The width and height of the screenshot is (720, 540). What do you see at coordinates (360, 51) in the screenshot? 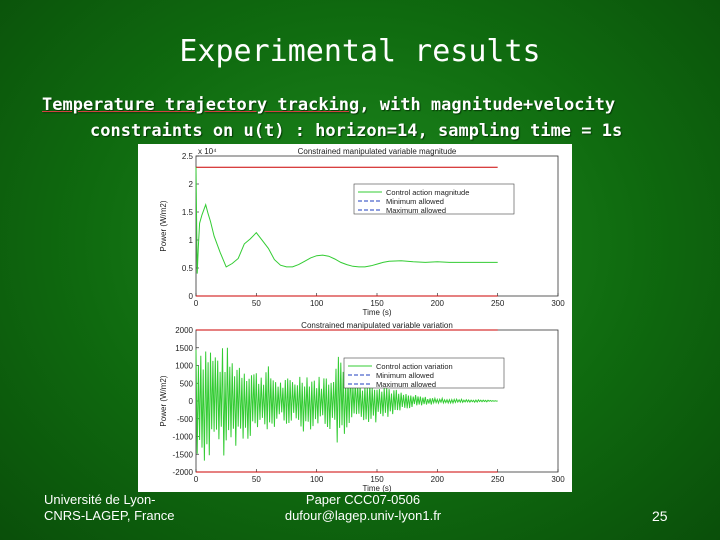
I see `slide-title: Experimental results` at bounding box center [360, 51].